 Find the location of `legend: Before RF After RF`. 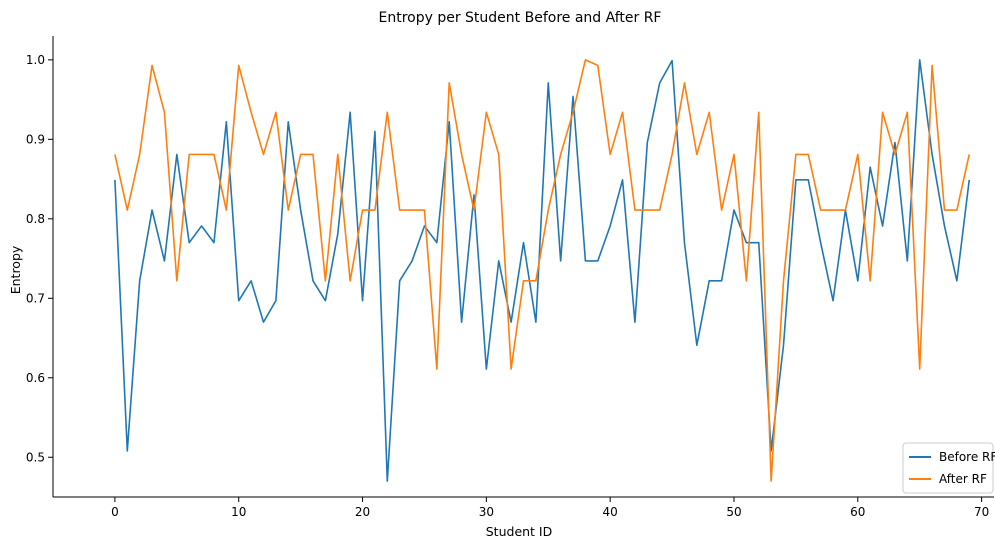

legend: Before RF After RF is located at coordinates (948, 468).